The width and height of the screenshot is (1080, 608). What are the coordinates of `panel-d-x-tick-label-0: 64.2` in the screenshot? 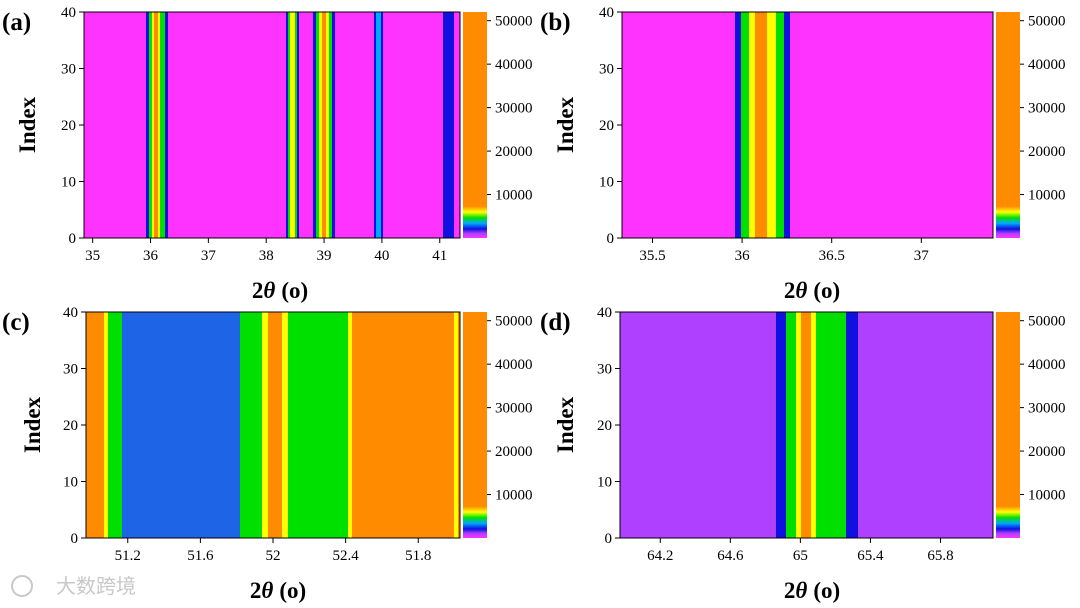 It's located at (660, 556).